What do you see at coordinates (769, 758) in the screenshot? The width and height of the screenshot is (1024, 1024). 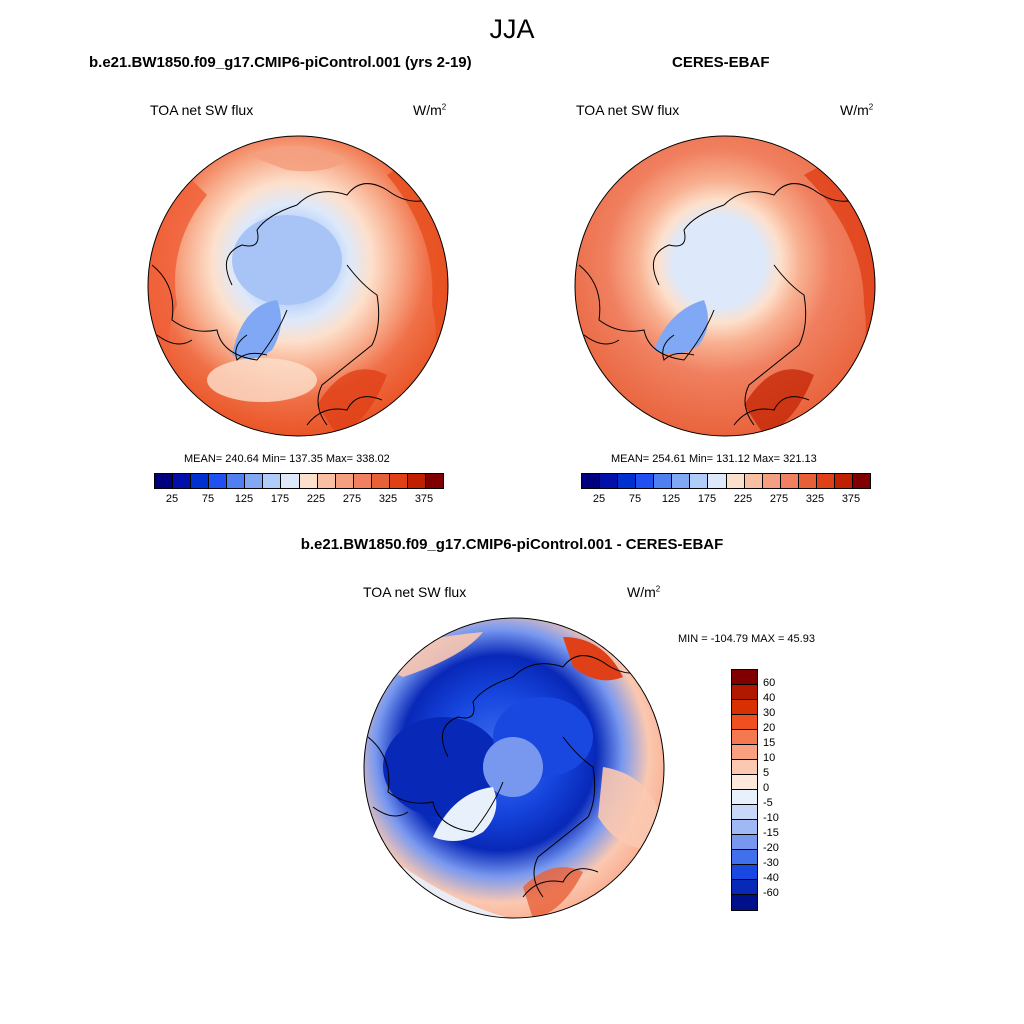 I see `colorbar-tick-label: 10` at bounding box center [769, 758].